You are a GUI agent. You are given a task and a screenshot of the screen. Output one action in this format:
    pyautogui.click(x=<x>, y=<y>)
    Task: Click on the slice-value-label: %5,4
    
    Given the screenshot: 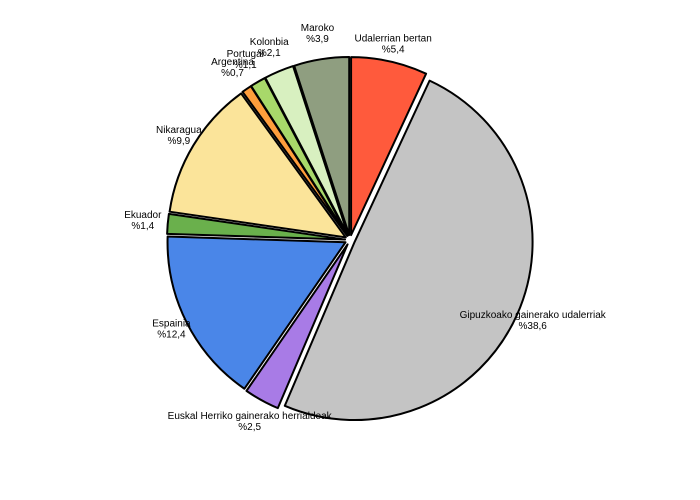 What is the action you would take?
    pyautogui.click(x=393, y=49)
    